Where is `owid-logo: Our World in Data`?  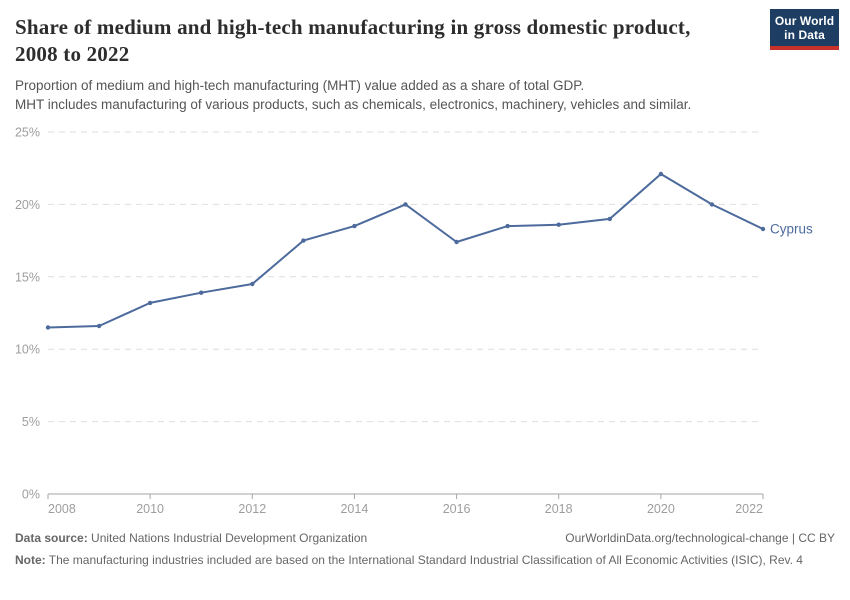 owid-logo: Our World in Data is located at coordinates (804, 29).